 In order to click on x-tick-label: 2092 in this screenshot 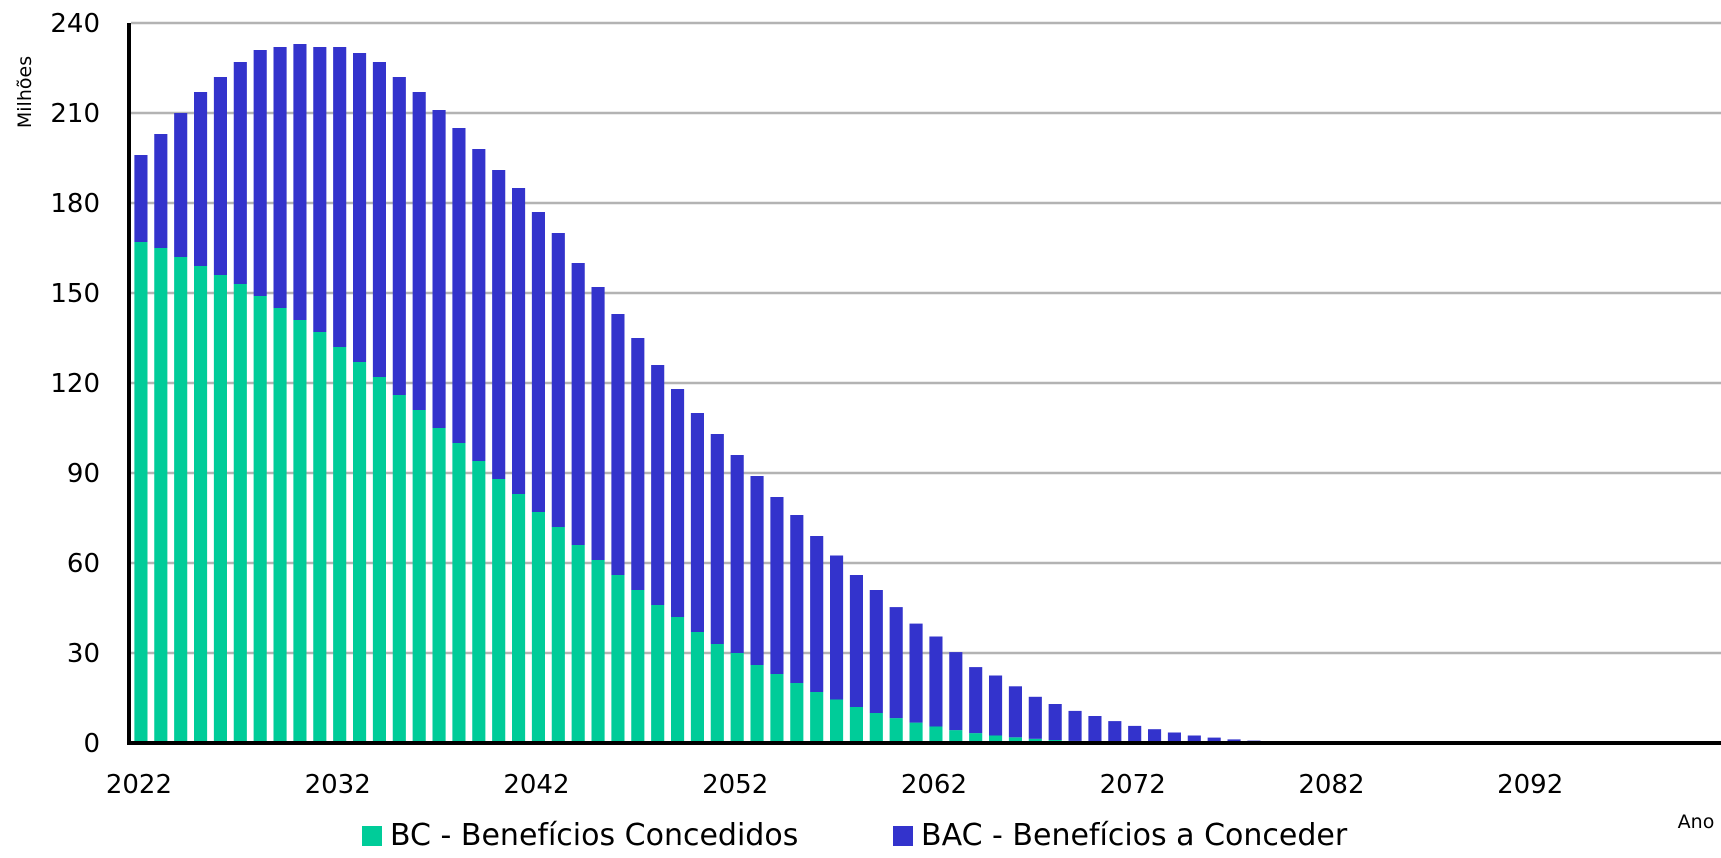, I will do `click(1530, 785)`.